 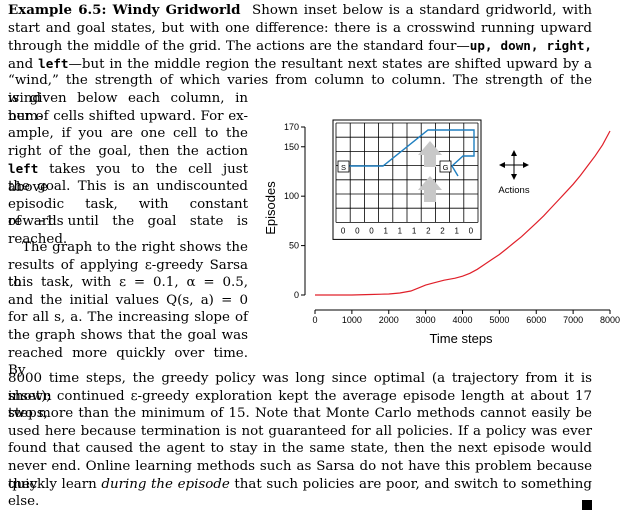 I want to click on x-tick-label: 5000, so click(x=499, y=320).